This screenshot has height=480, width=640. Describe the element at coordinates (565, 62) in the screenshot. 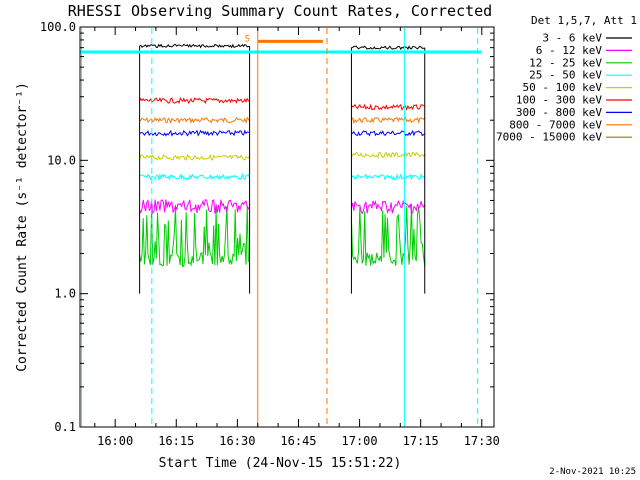

I see `legend-entry-label: 12 - 25 keV` at that location.